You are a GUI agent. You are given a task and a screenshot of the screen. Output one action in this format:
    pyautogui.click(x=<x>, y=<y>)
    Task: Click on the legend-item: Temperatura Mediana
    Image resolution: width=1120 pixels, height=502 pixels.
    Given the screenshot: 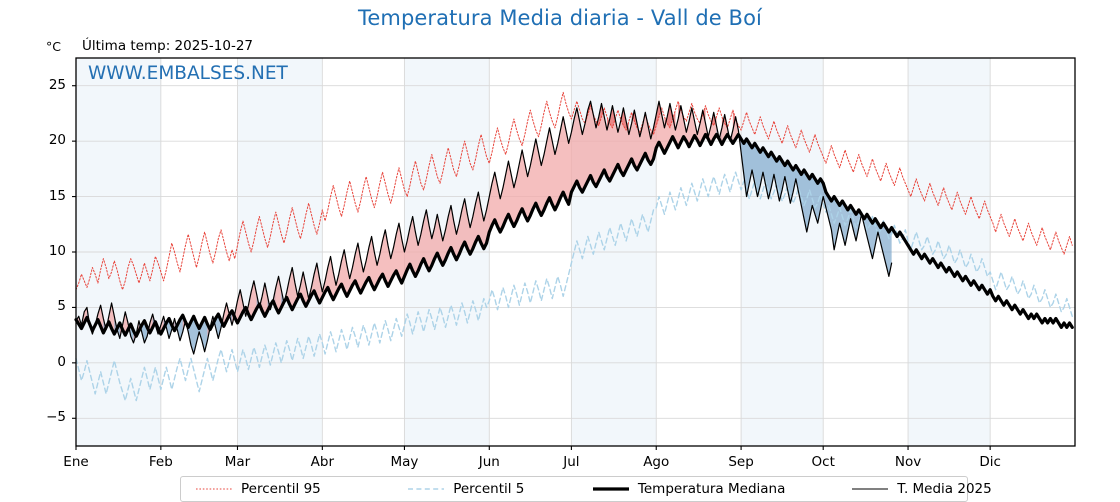 What is the action you would take?
    pyautogui.click(x=707, y=489)
    